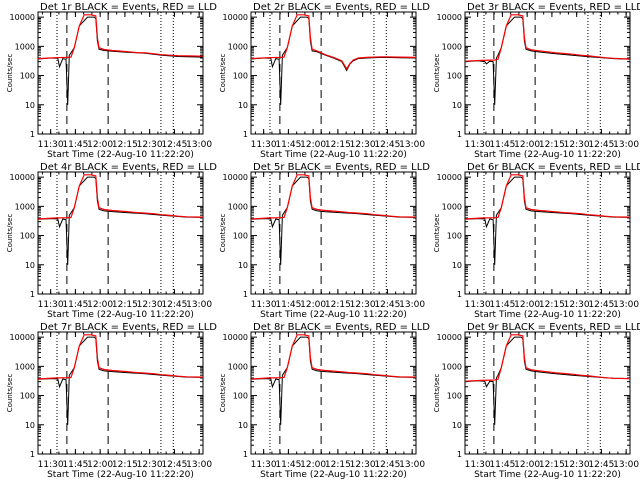 The width and height of the screenshot is (640, 480). Describe the element at coordinates (128, 7) in the screenshot. I see `panel-title: Det 1r BLACK = Events, RED = LLD` at that location.